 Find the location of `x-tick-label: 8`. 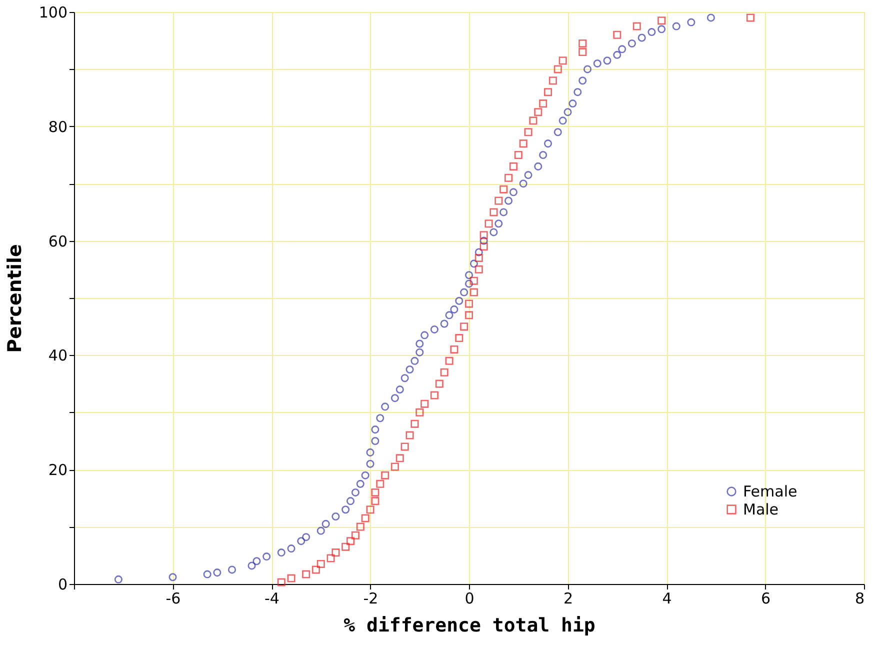

x-tick-label: 8 is located at coordinates (859, 599).